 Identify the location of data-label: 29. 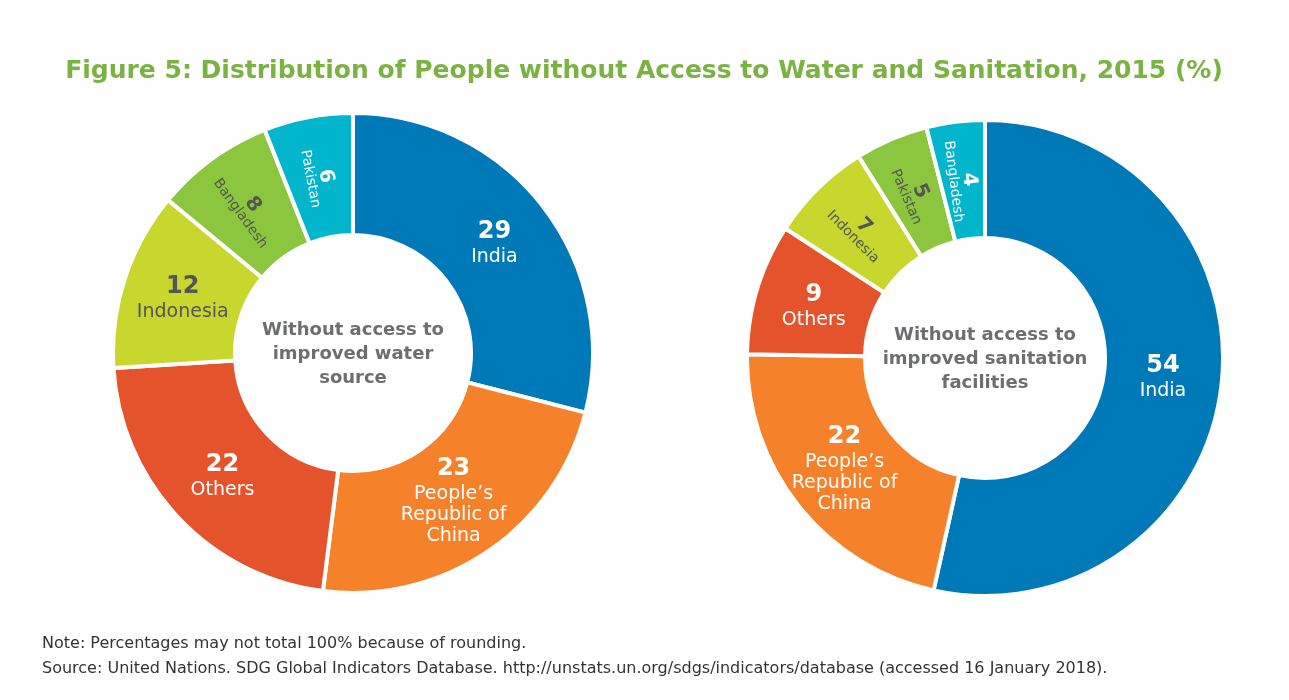
(494, 230).